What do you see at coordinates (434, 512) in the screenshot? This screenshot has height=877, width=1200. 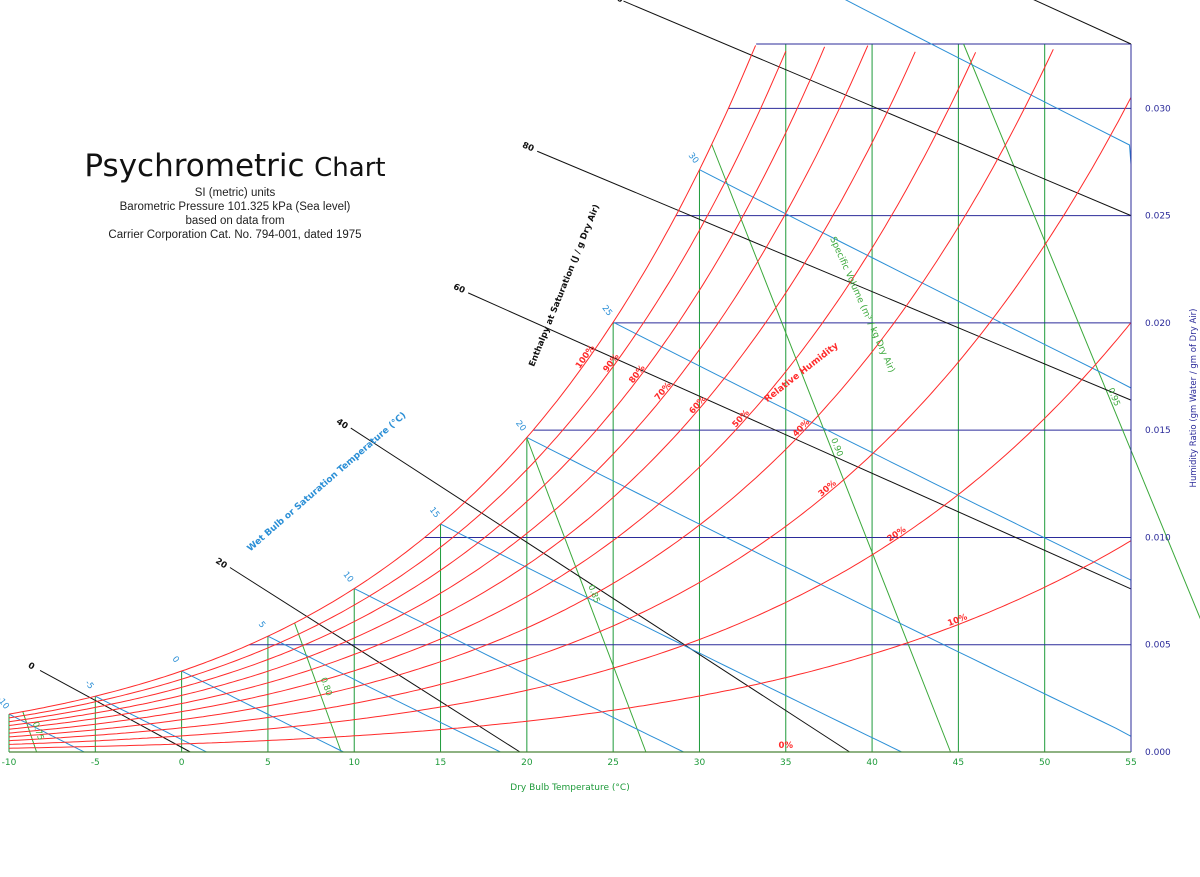 I see `wet-bulb-label: 15` at bounding box center [434, 512].